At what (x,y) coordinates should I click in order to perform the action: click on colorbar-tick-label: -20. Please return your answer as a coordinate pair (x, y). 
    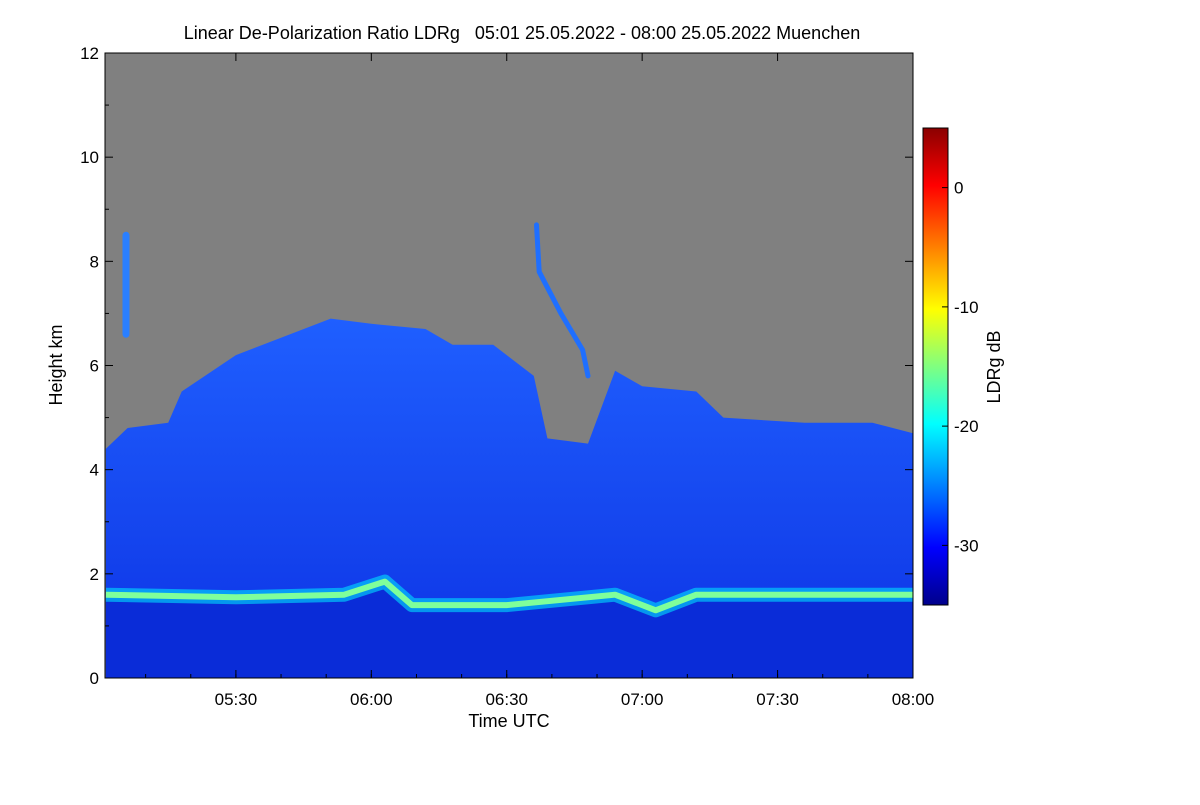
    Looking at the image, I should click on (966, 426).